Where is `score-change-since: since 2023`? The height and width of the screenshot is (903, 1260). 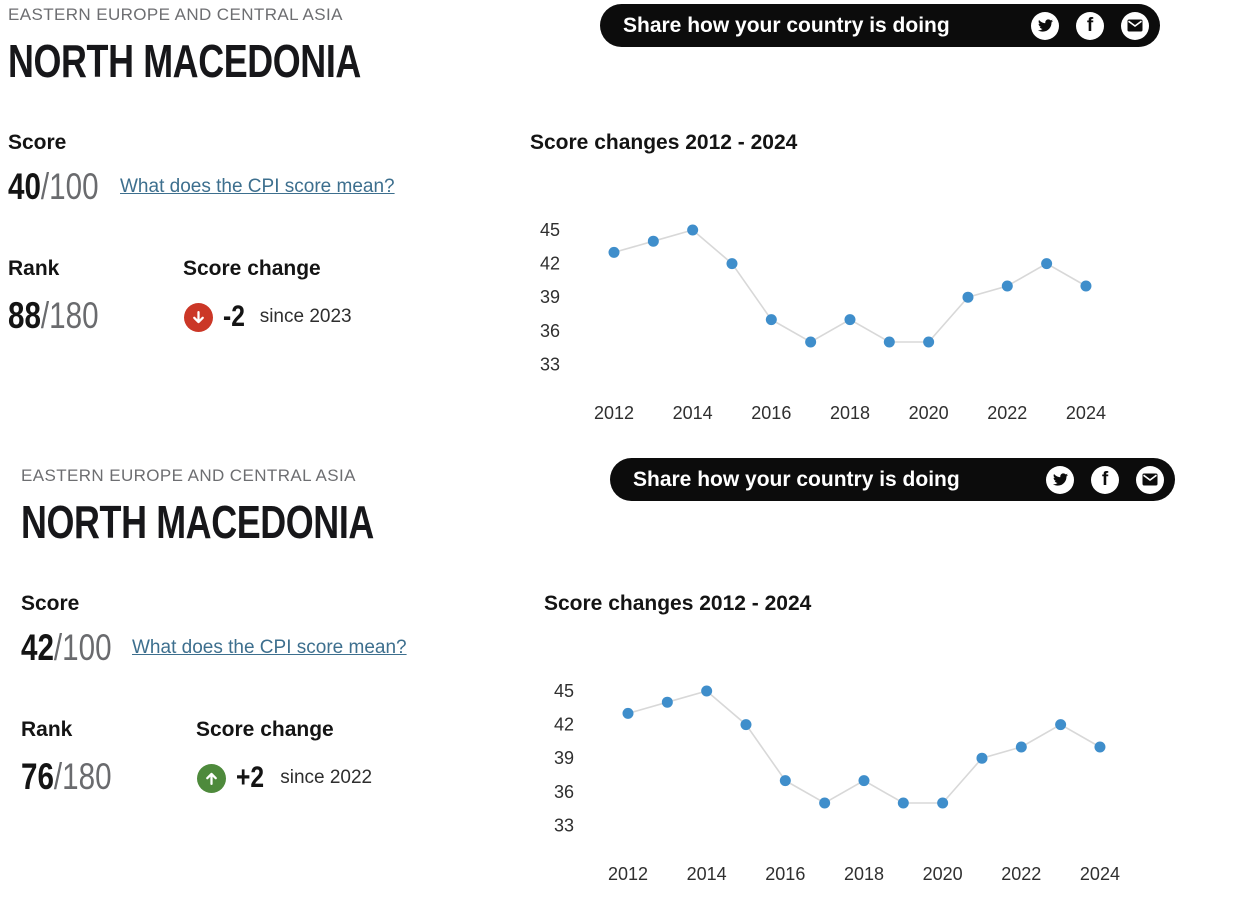 score-change-since: since 2023 is located at coordinates (305, 316).